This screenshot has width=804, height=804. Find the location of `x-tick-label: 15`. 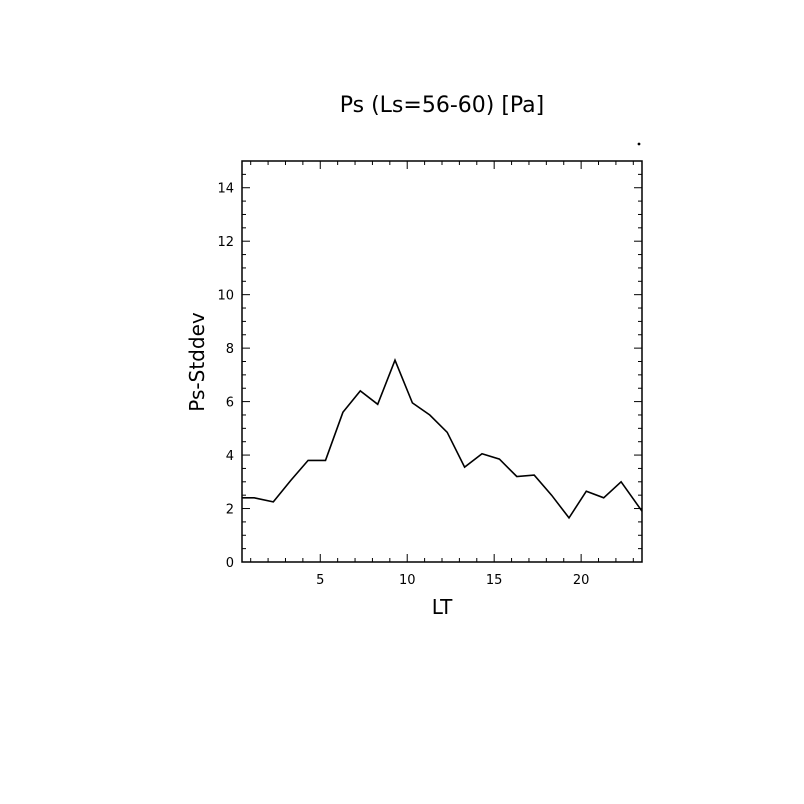

x-tick-label: 15 is located at coordinates (494, 580).